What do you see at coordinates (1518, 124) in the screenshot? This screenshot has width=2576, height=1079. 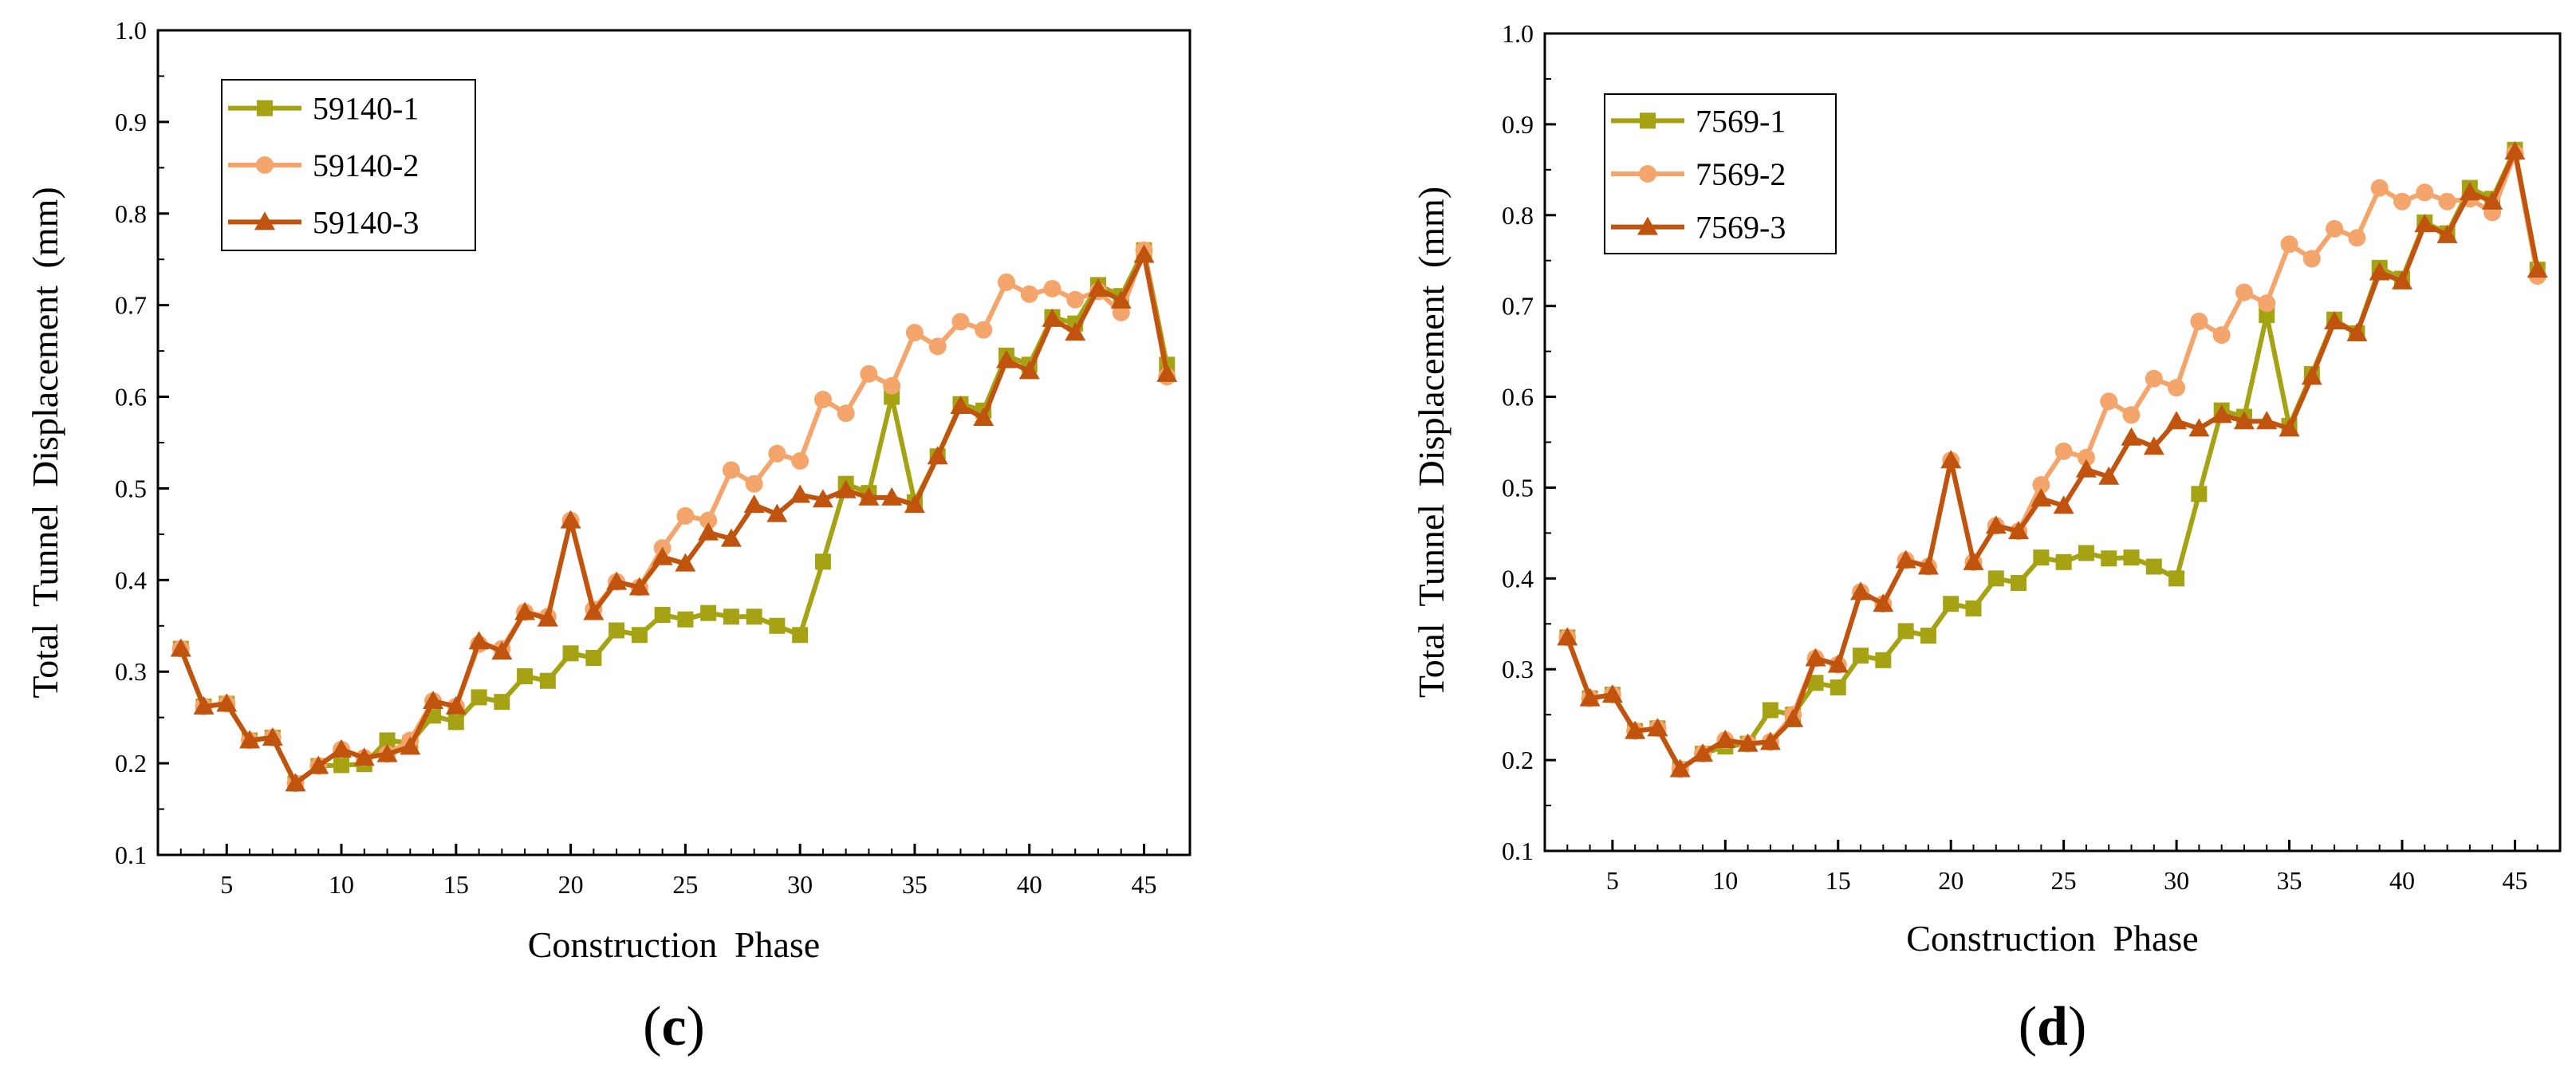 I see `y-tick-label: 0.9` at bounding box center [1518, 124].